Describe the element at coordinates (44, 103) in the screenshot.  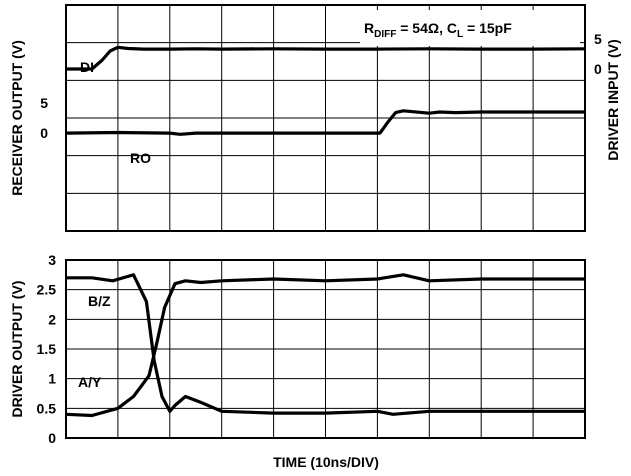
I see `left-tick-label: 5` at that location.